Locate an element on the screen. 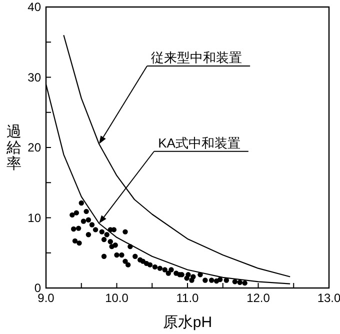  annotation: KA式中和装置 is located at coordinates (199, 142).